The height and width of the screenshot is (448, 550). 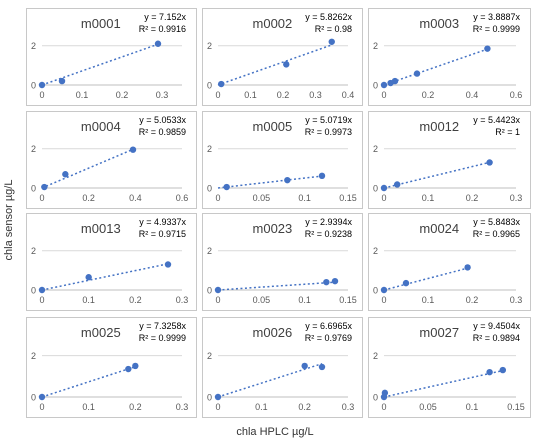 I want to click on trend-r-squared: R² = 0.9859, so click(x=162, y=132).